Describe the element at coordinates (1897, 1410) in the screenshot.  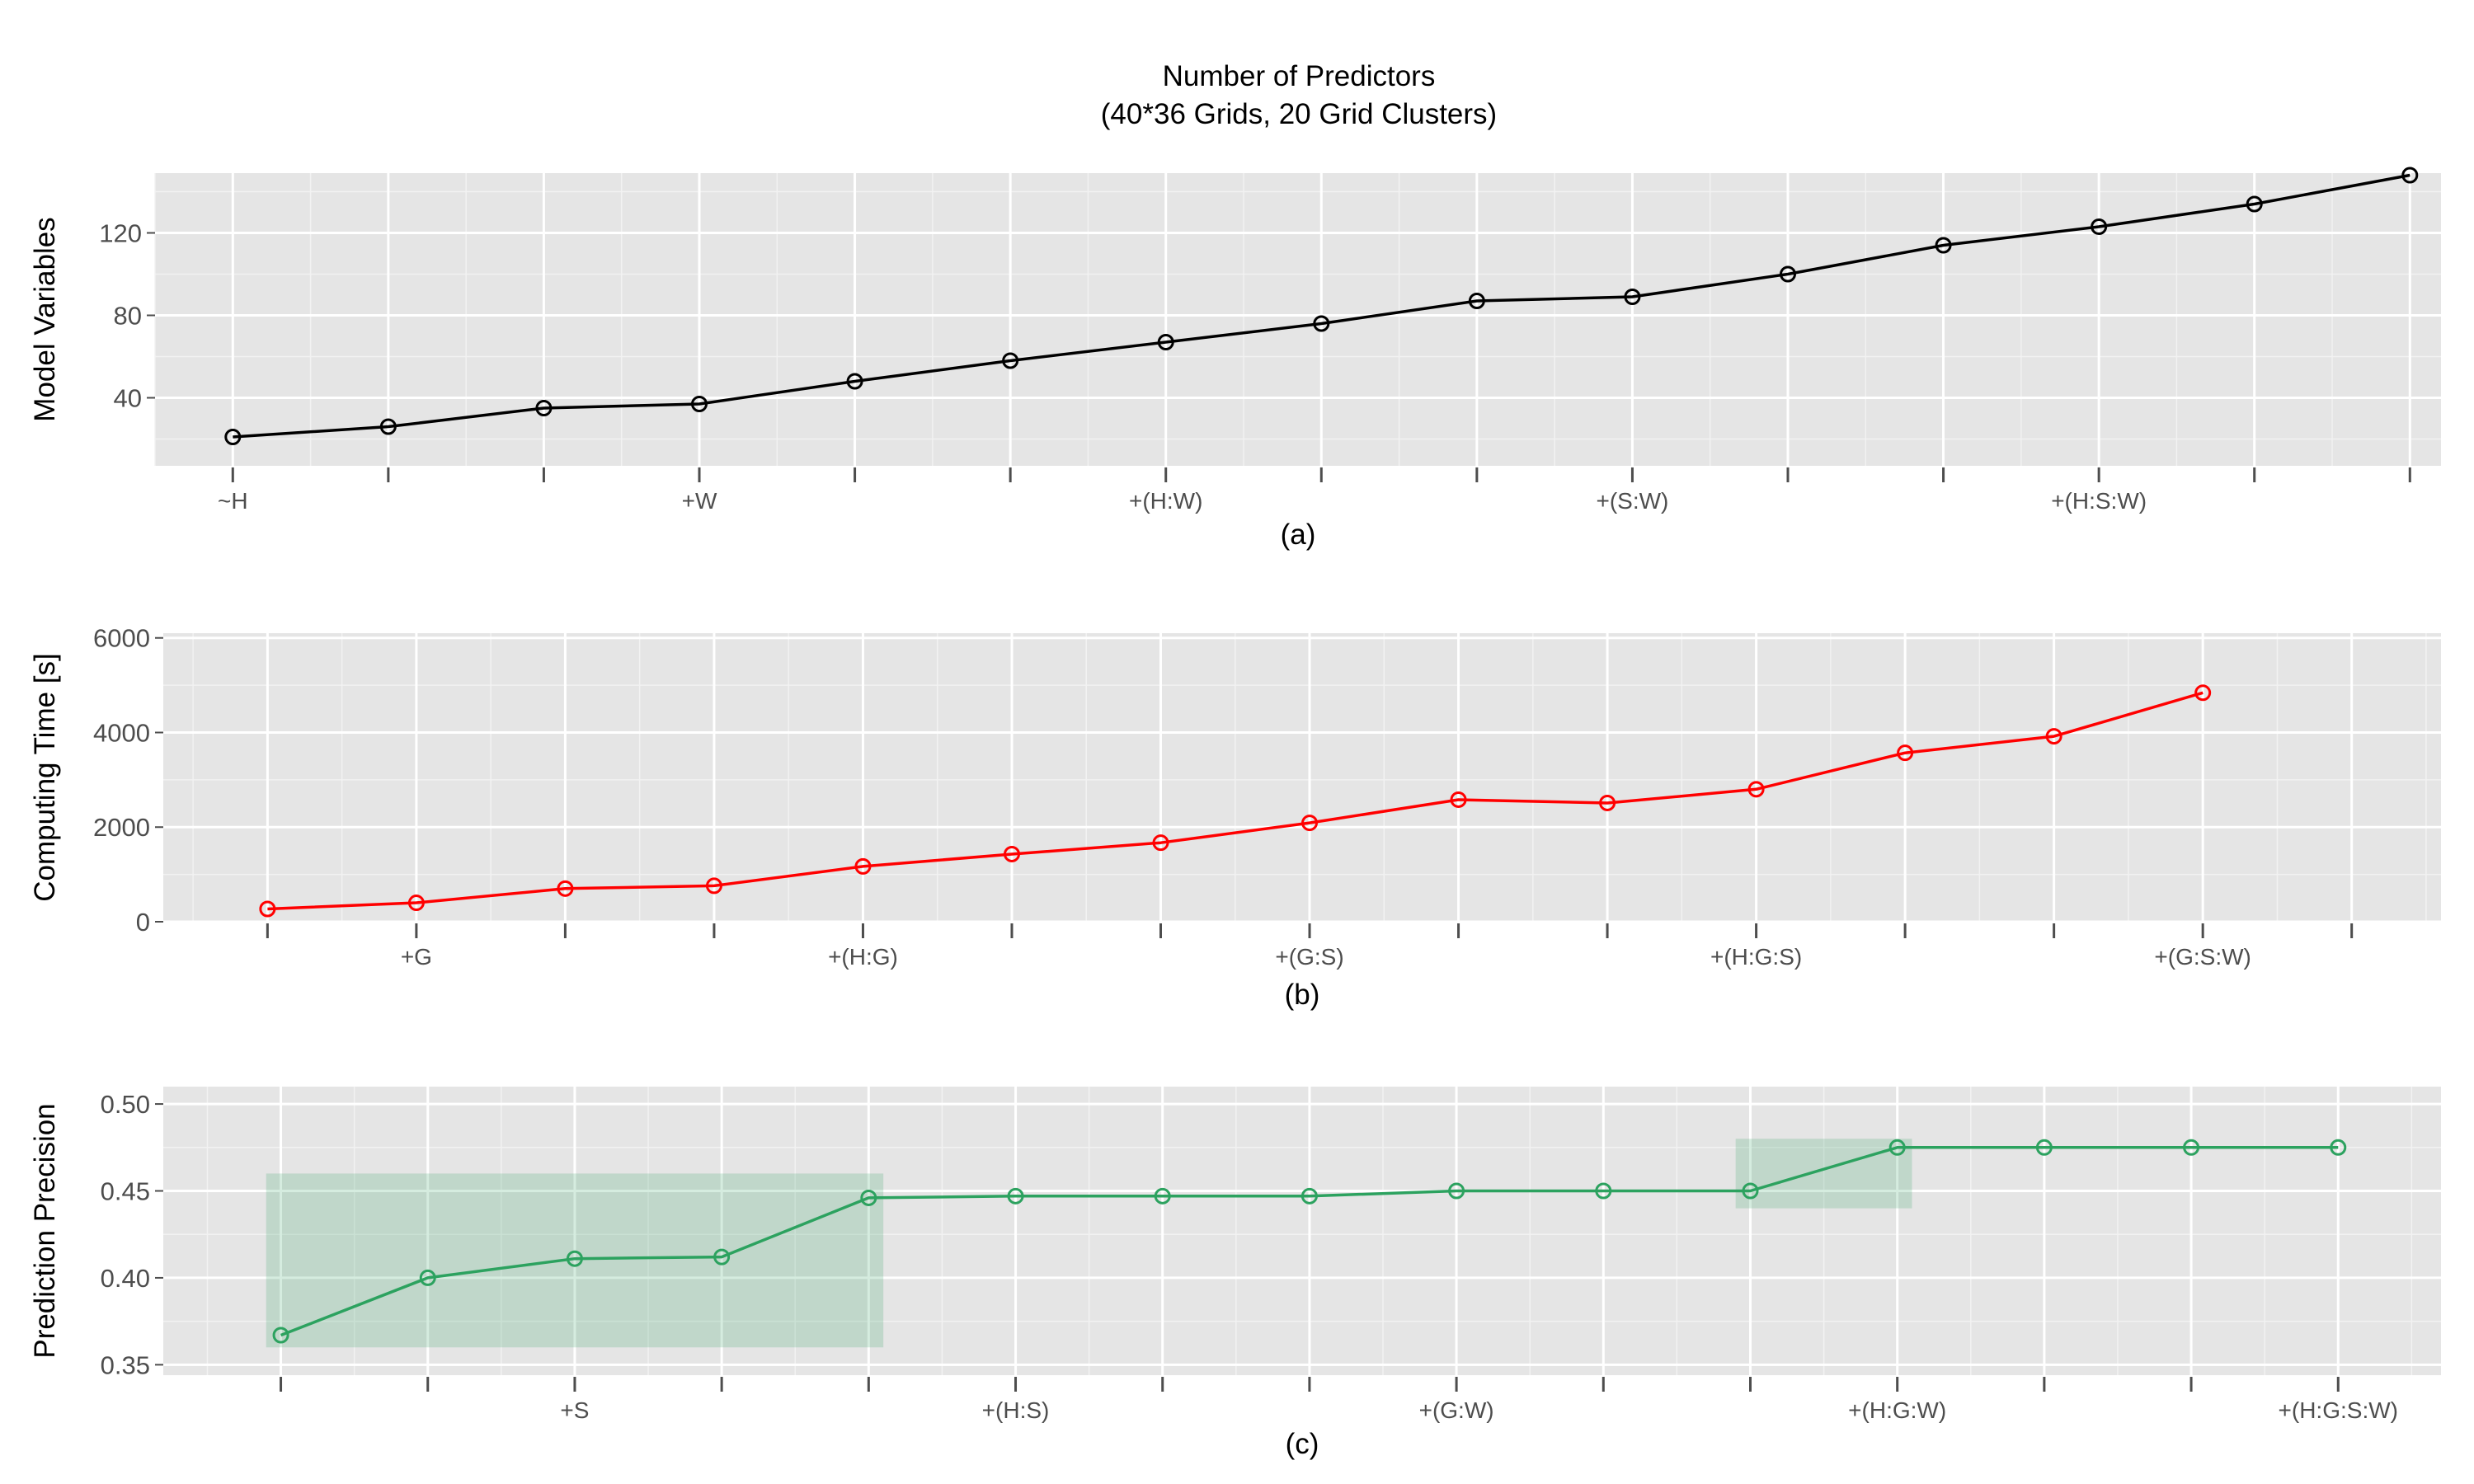
I see `x-tick-label: +(H:G:W)` at that location.